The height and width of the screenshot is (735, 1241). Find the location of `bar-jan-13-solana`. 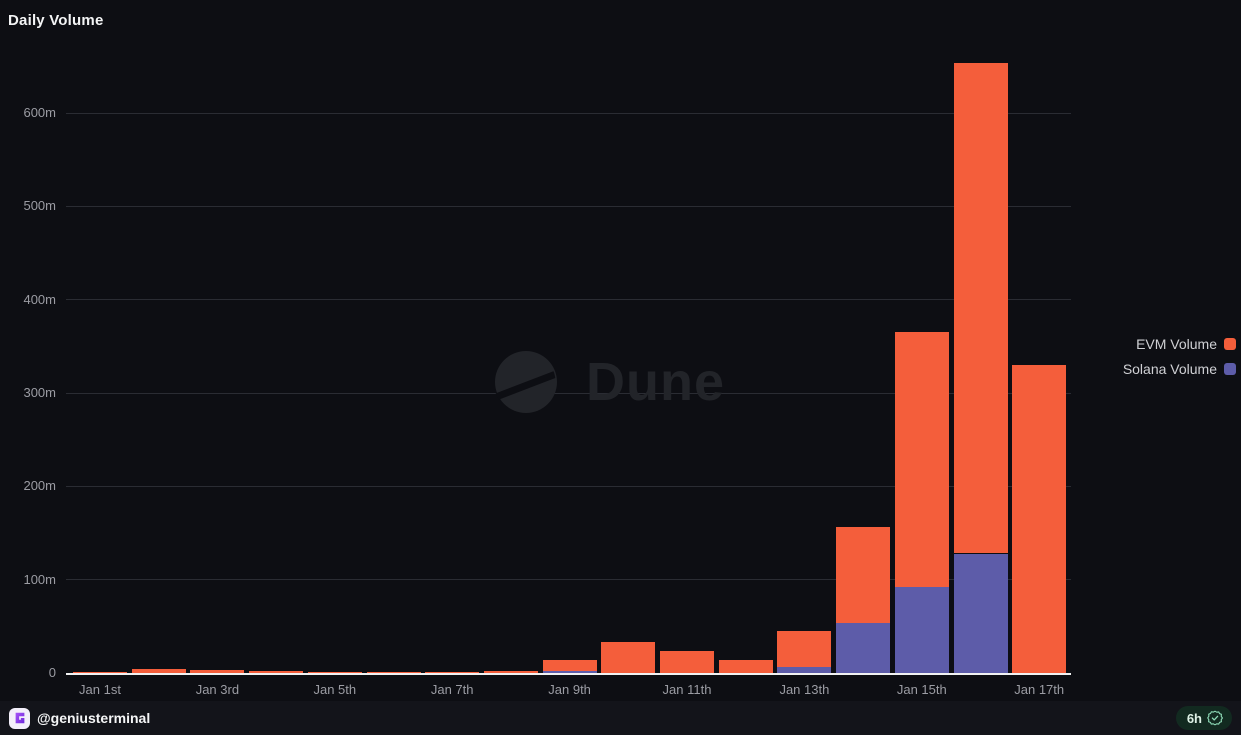

bar-jan-13-solana is located at coordinates (804, 670).